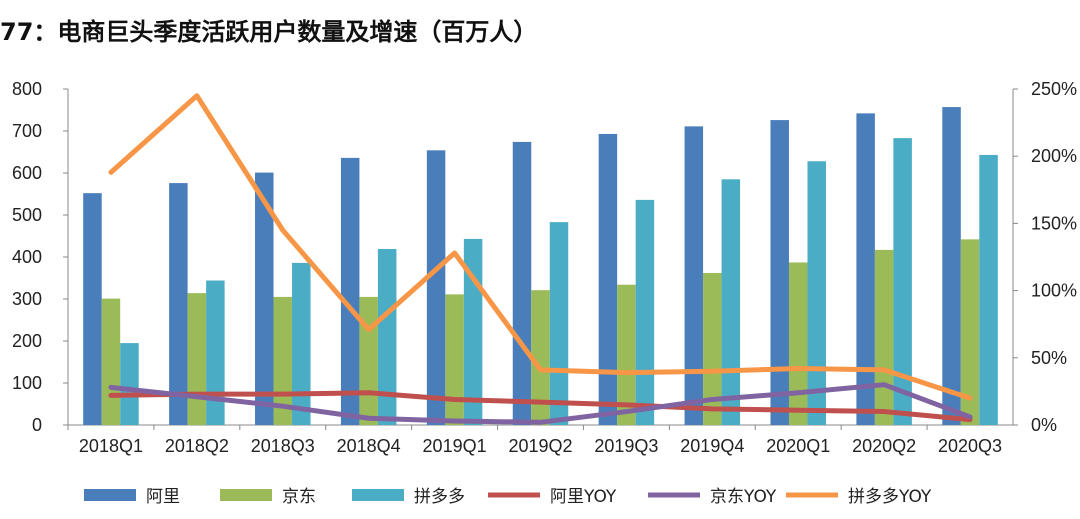  What do you see at coordinates (27, 131) in the screenshot?
I see `y-left-tick-label: 700` at bounding box center [27, 131].